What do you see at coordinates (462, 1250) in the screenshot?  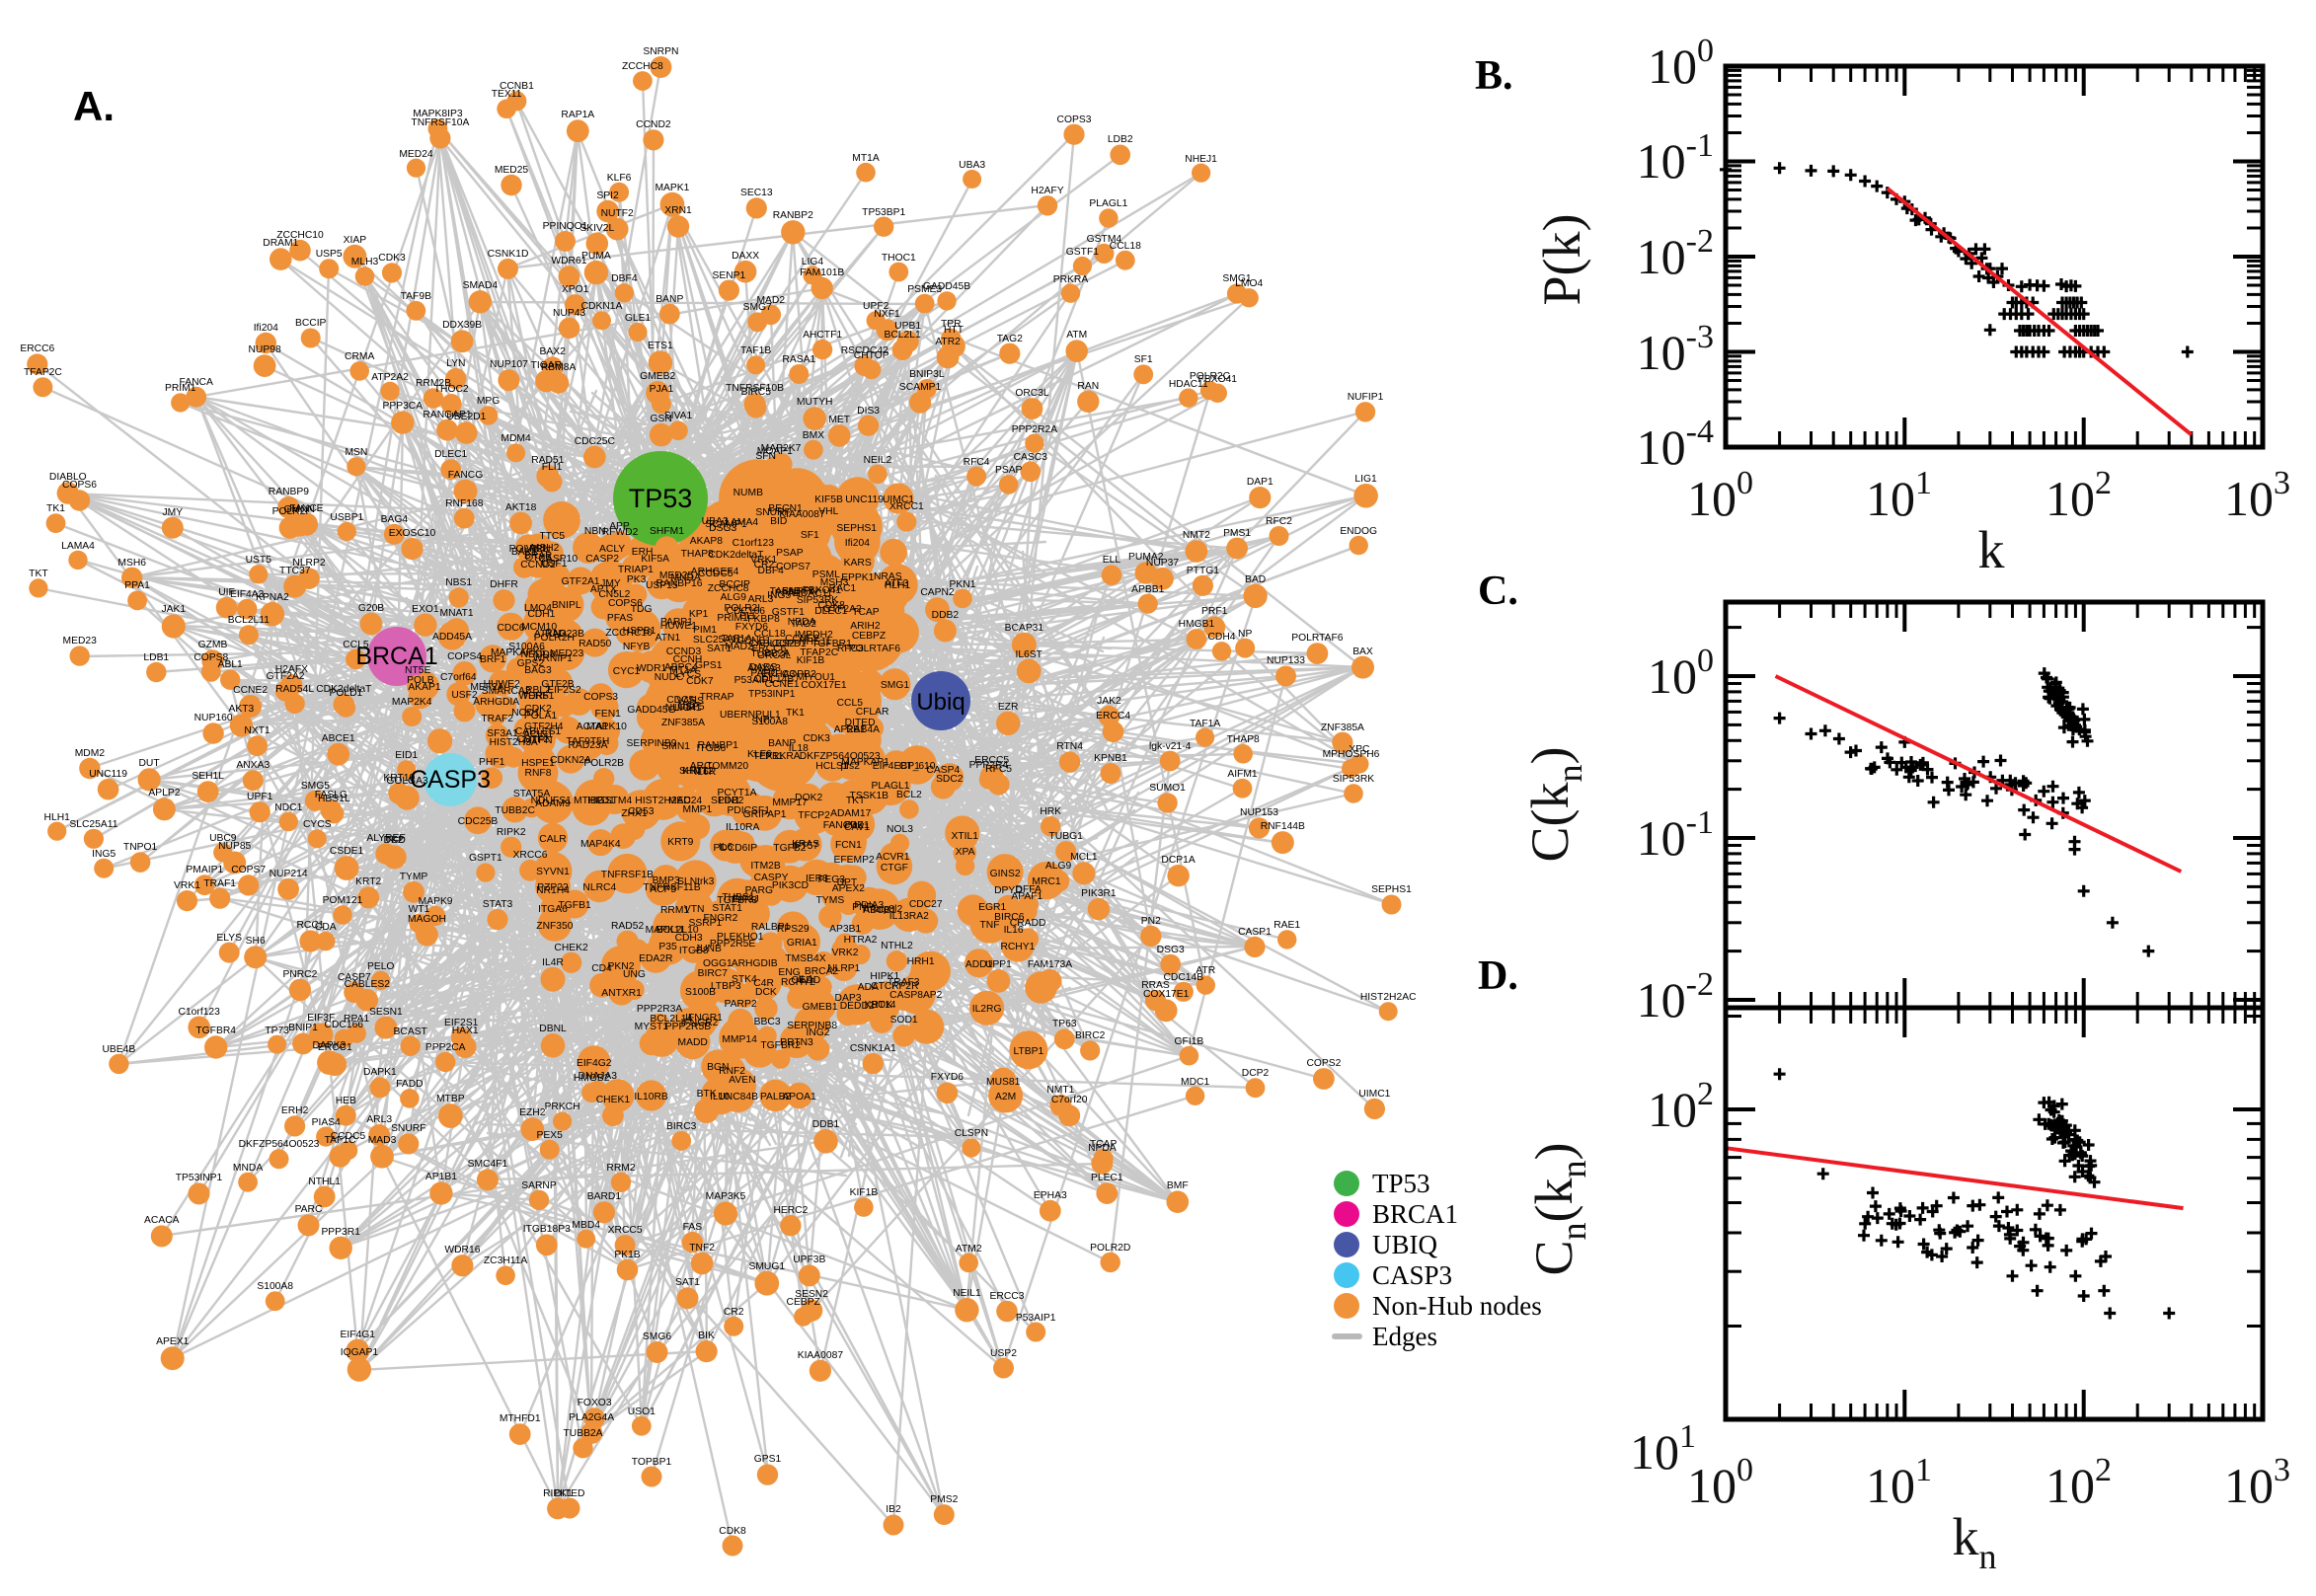 I see `svg-text: WDR16` at bounding box center [462, 1250].